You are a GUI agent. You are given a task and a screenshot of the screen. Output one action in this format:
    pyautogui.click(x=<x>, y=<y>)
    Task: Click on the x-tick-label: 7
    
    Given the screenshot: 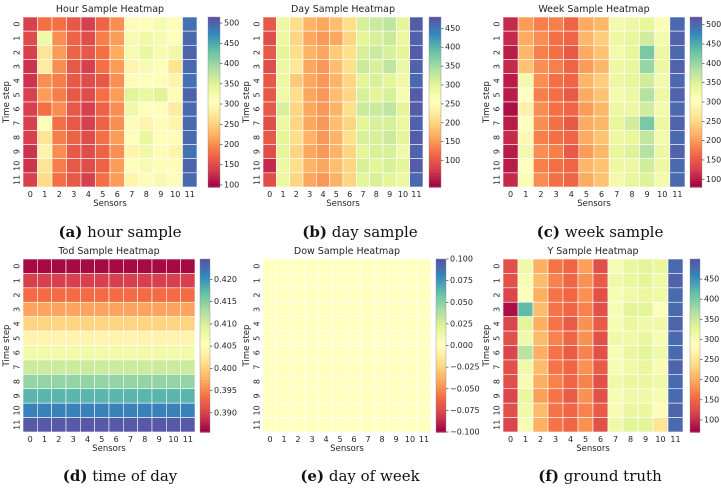 What is the action you would take?
    pyautogui.click(x=367, y=439)
    